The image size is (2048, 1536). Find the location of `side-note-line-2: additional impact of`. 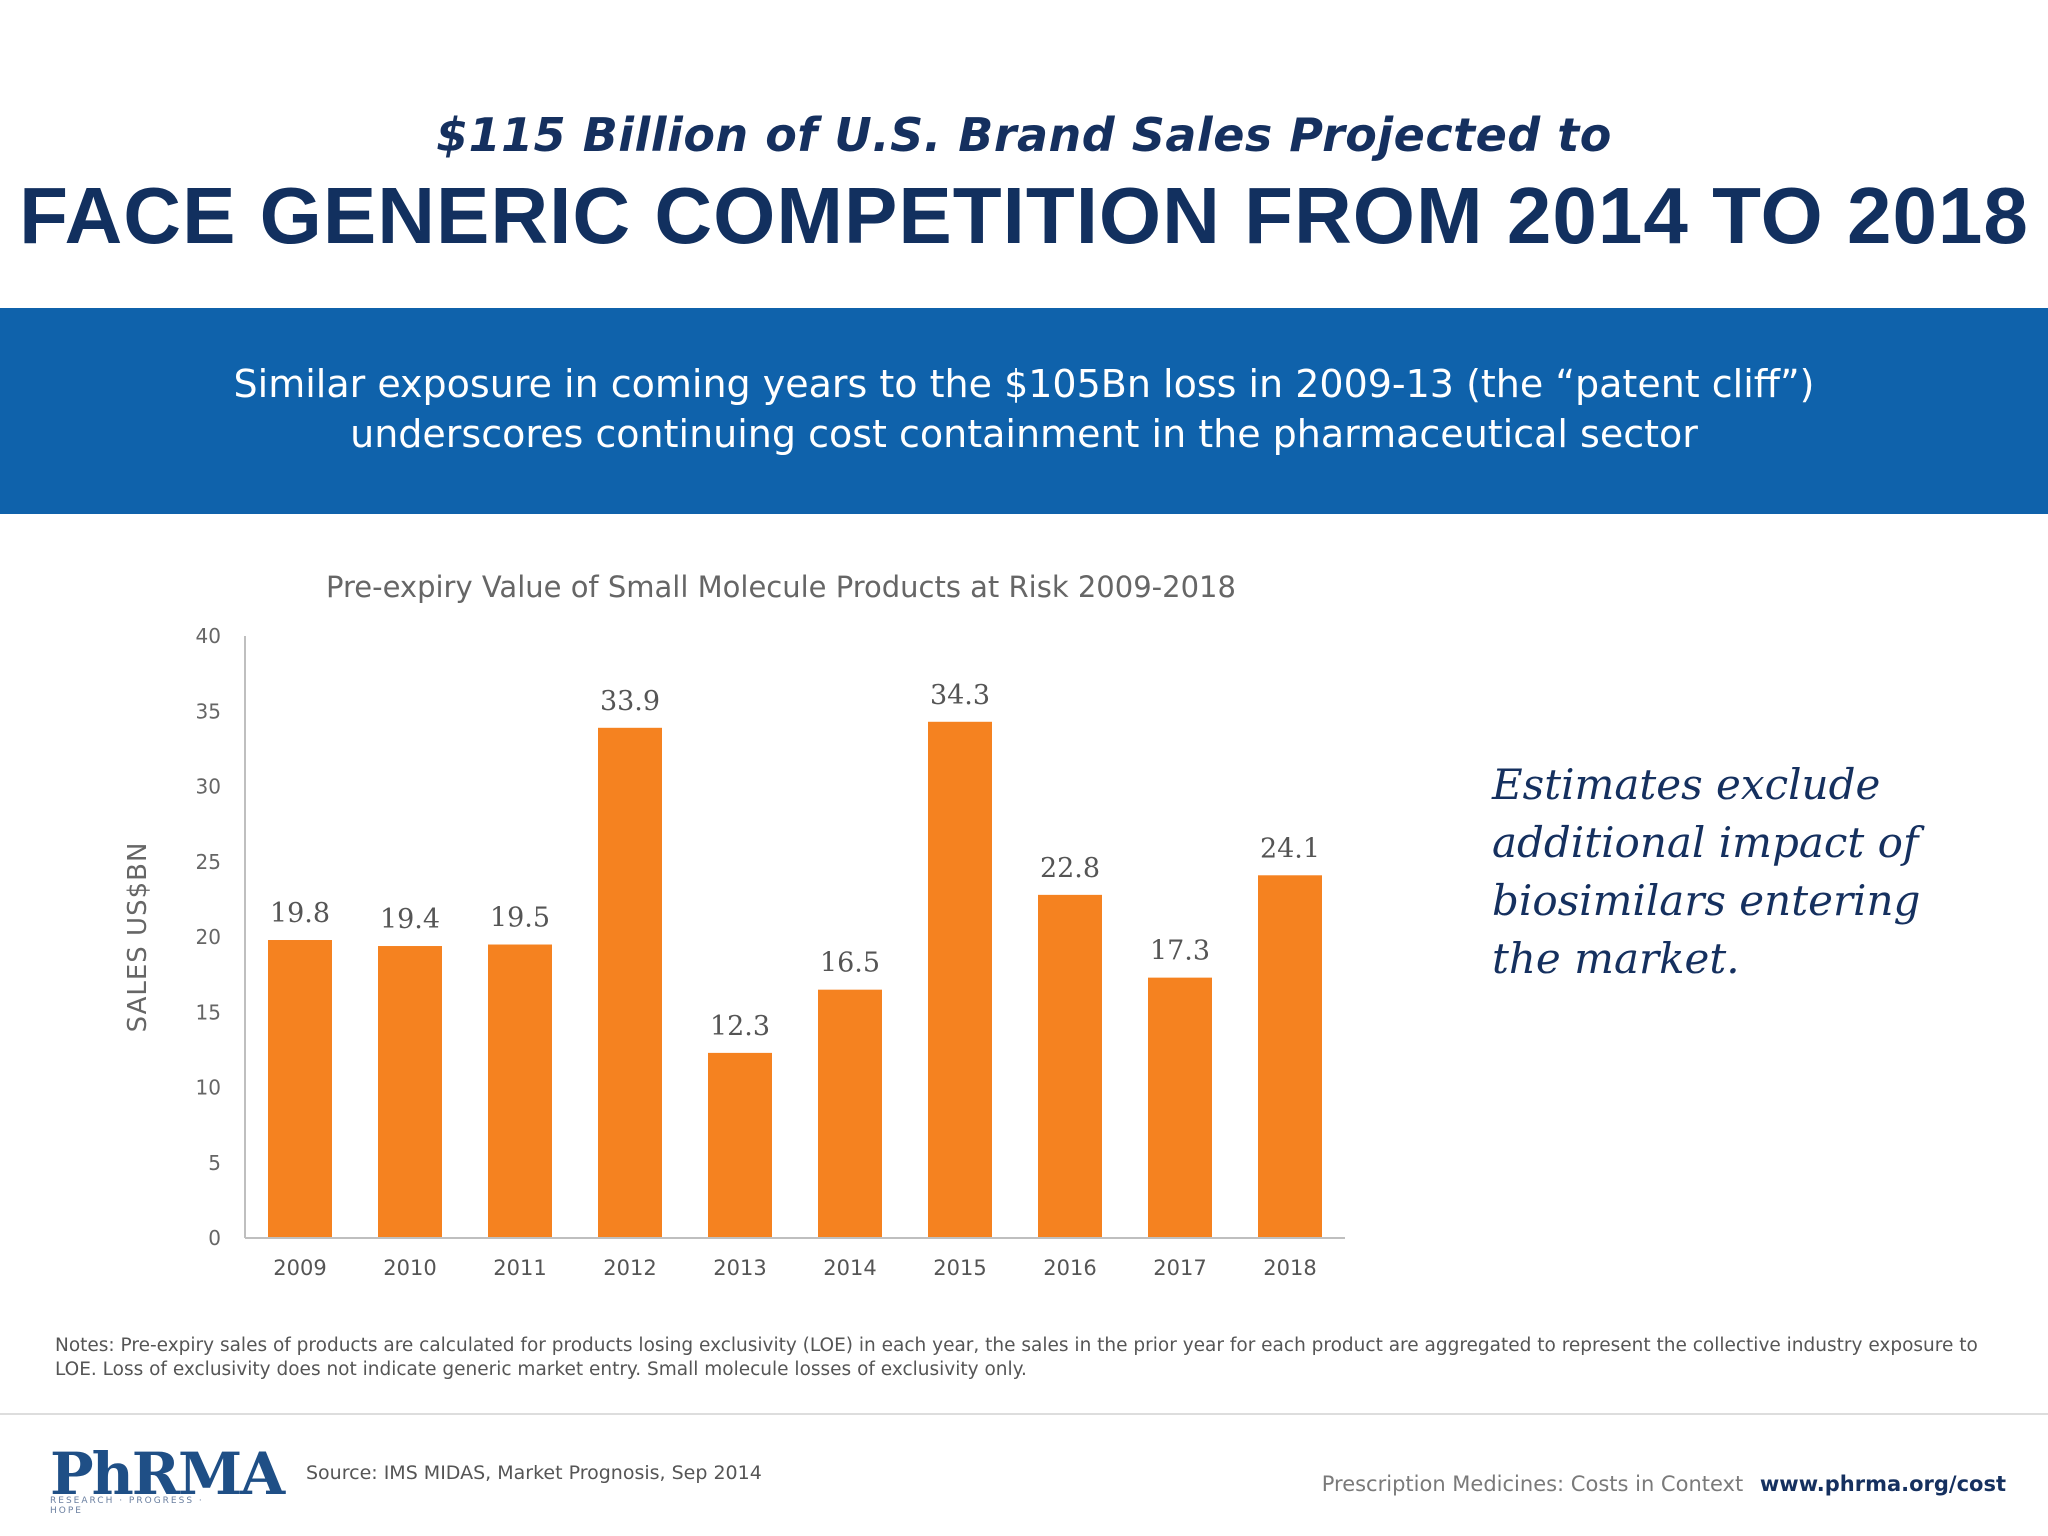

side-note-line-2: additional impact of is located at coordinates (1705, 842).